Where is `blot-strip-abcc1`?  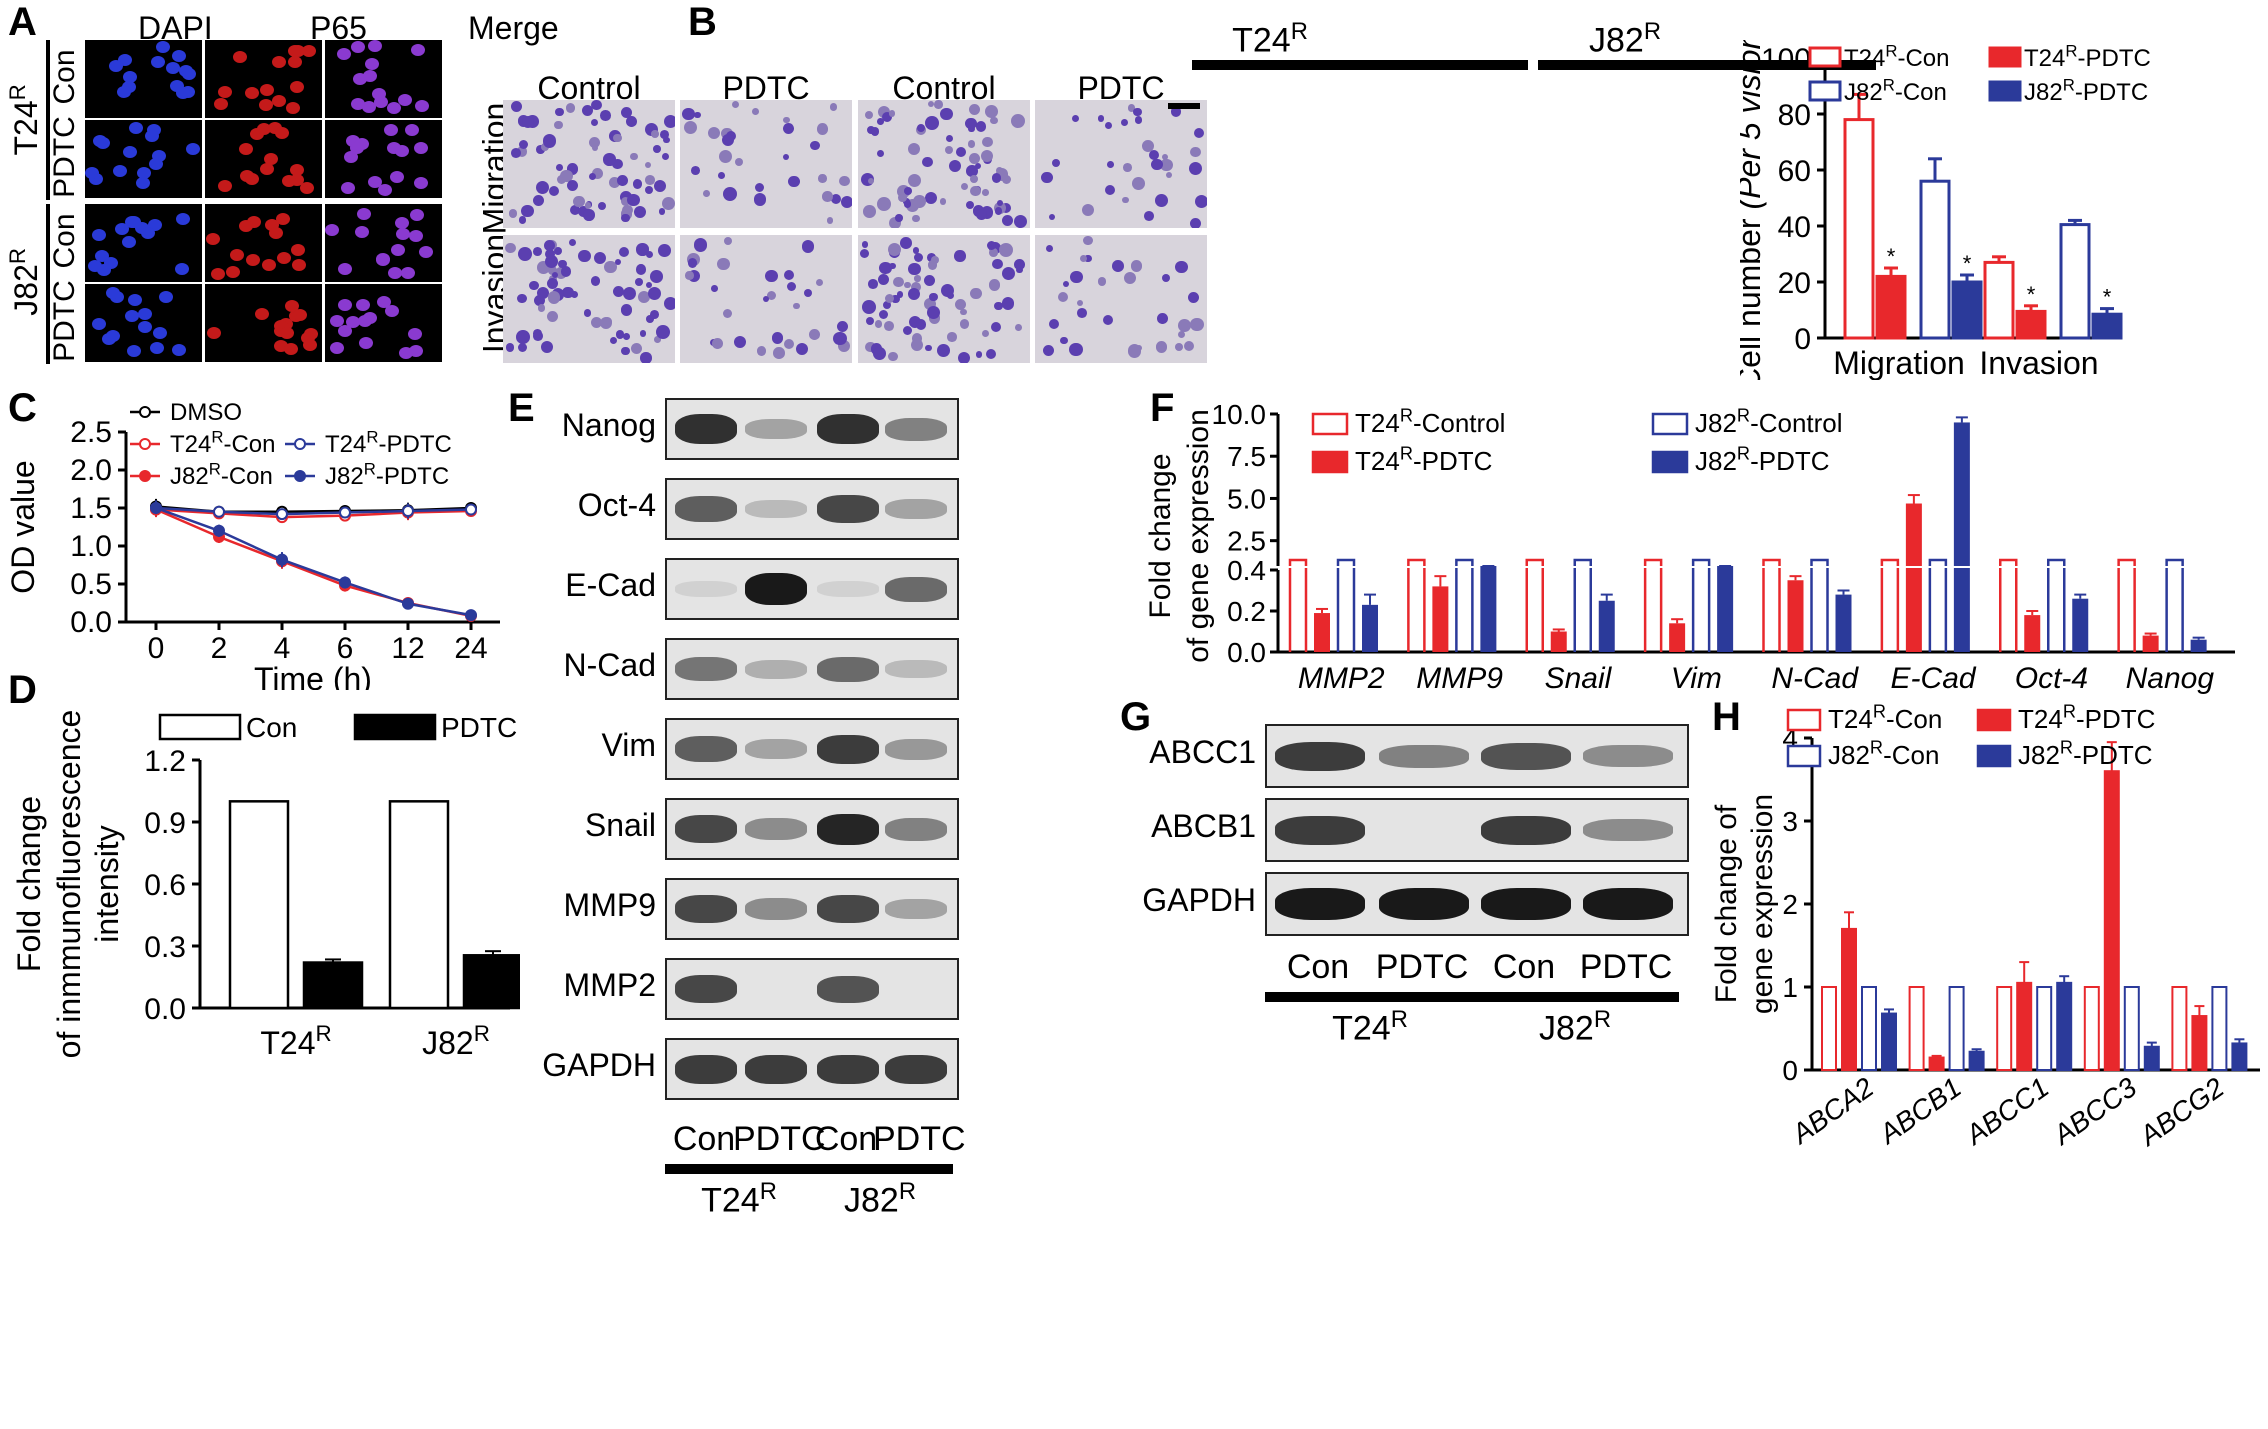
blot-strip-abcc1 is located at coordinates (1477, 756).